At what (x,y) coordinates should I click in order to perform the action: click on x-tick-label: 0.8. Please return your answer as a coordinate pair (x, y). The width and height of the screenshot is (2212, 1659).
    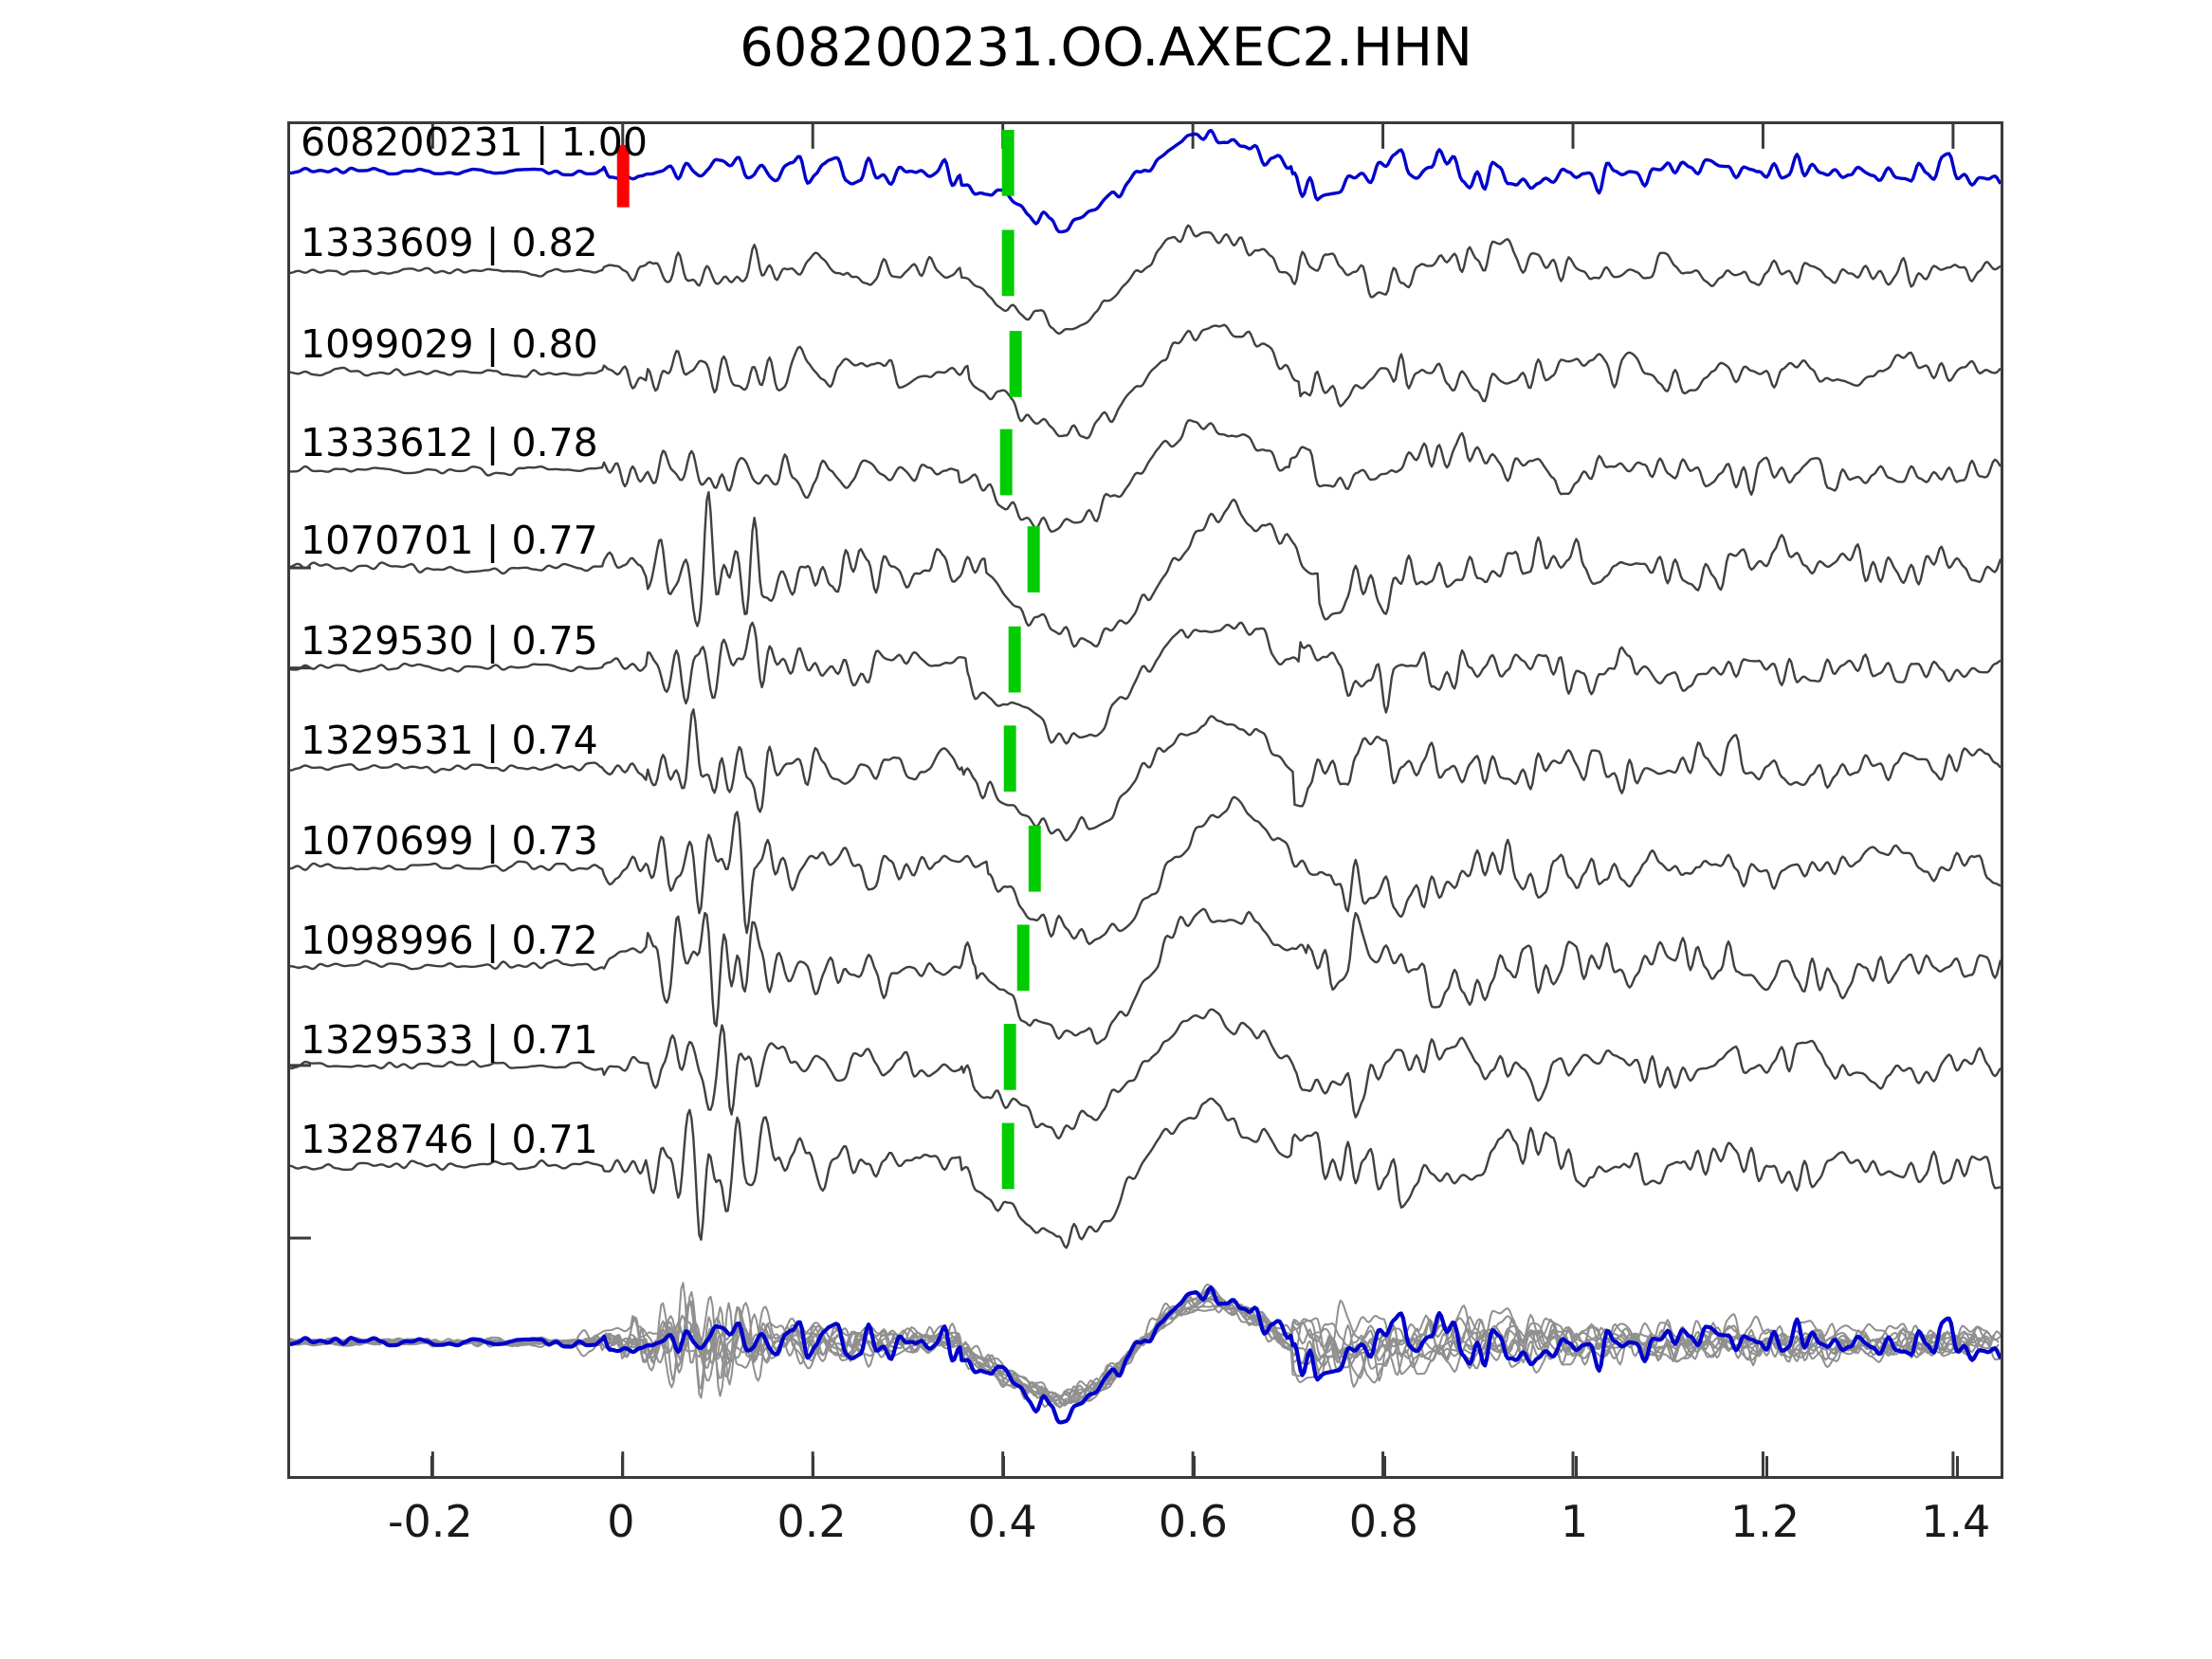
    Looking at the image, I should click on (1383, 1521).